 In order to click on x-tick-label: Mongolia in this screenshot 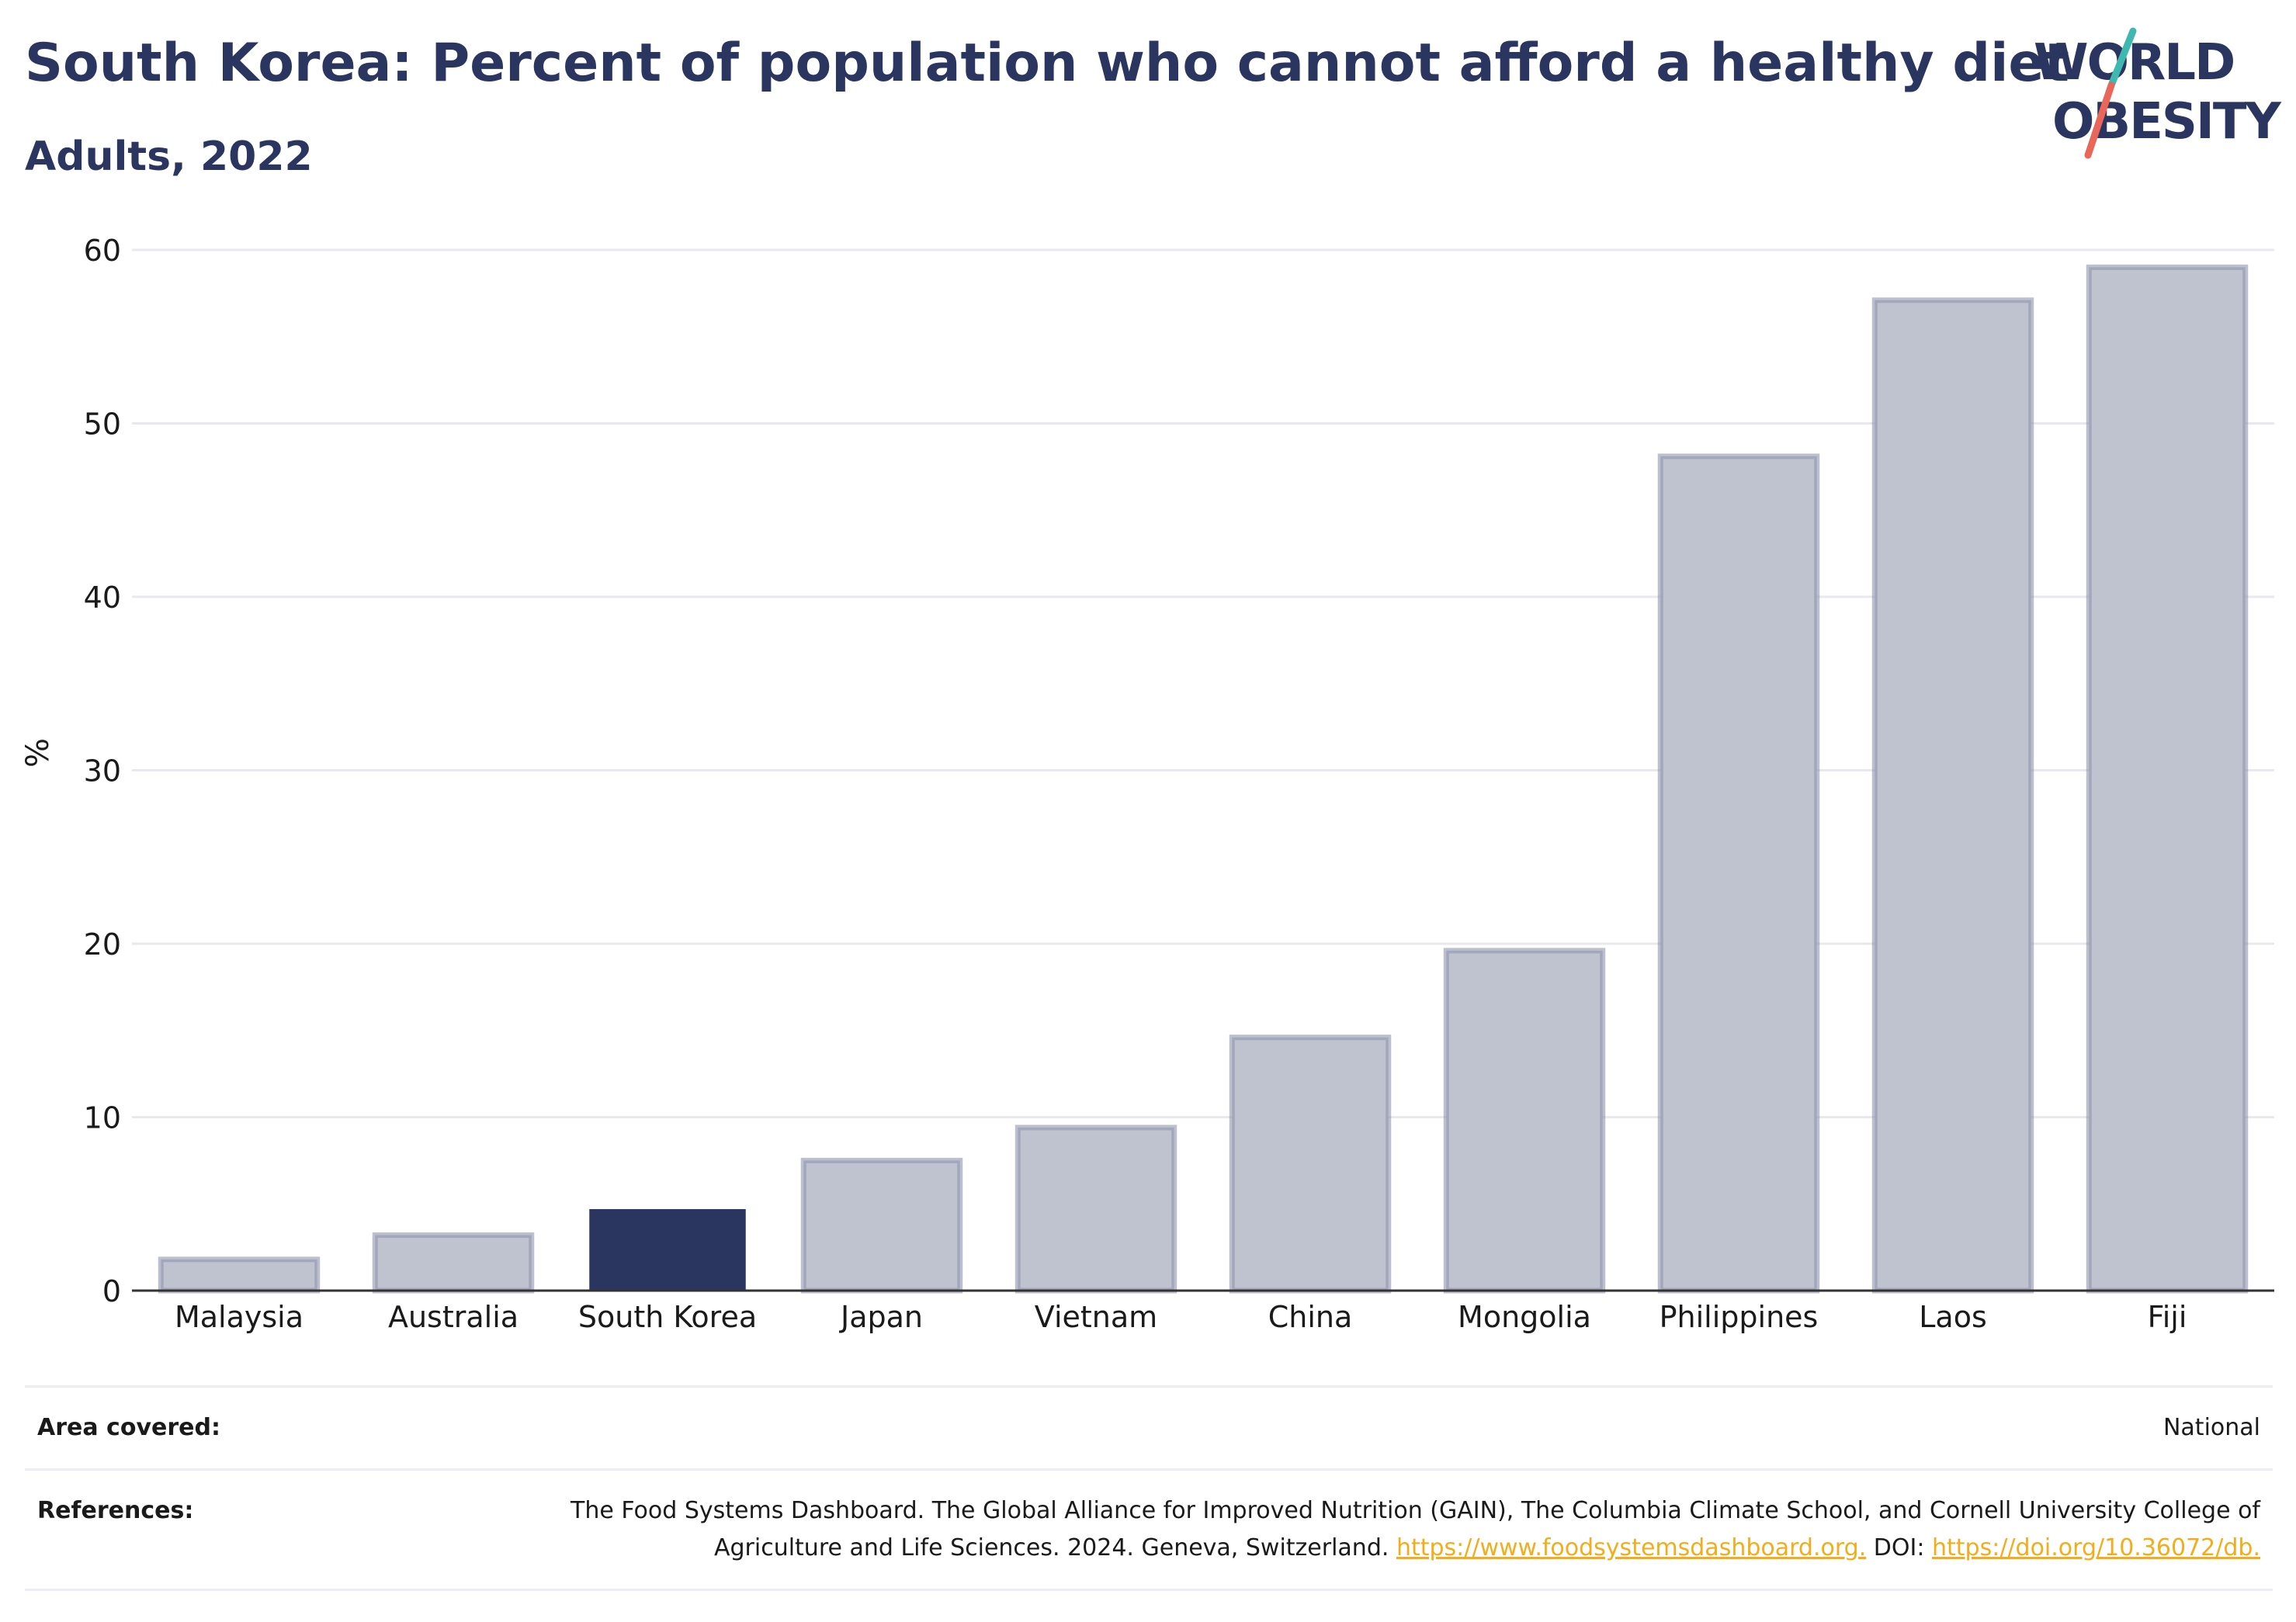, I will do `click(1524, 1317)`.